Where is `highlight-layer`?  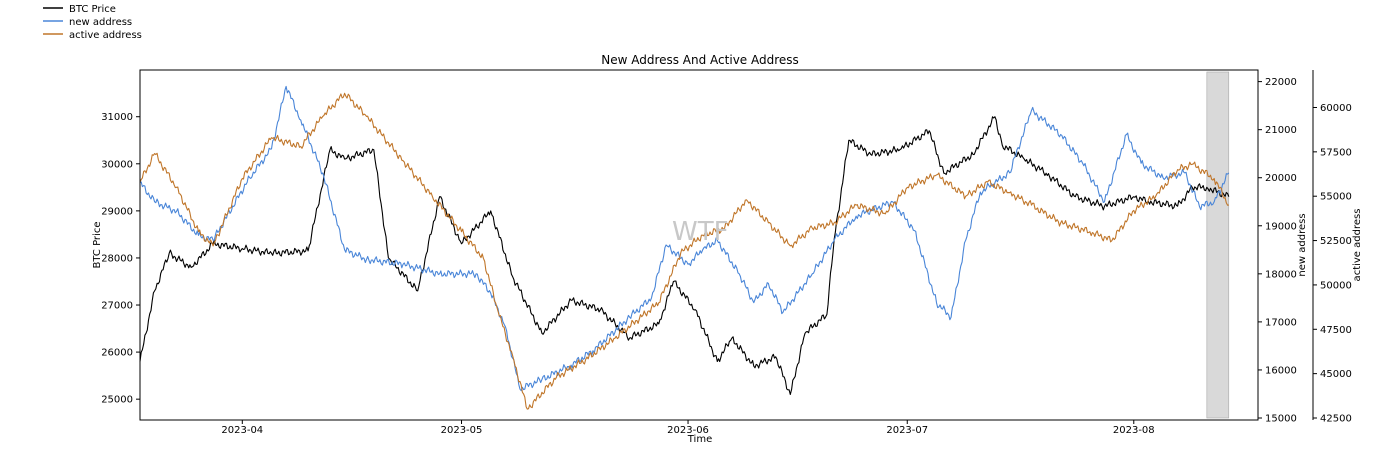
highlight-layer is located at coordinates (1218, 245).